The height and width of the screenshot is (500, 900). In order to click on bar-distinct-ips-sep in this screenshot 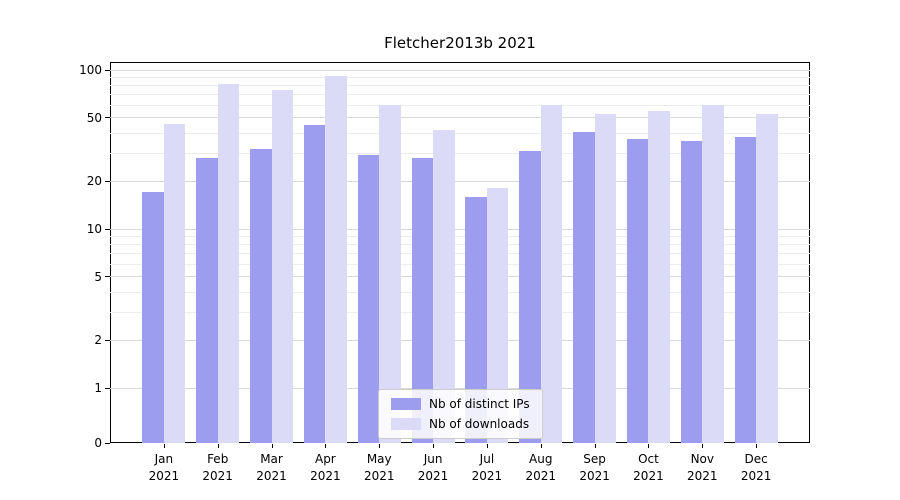, I will do `click(584, 287)`.